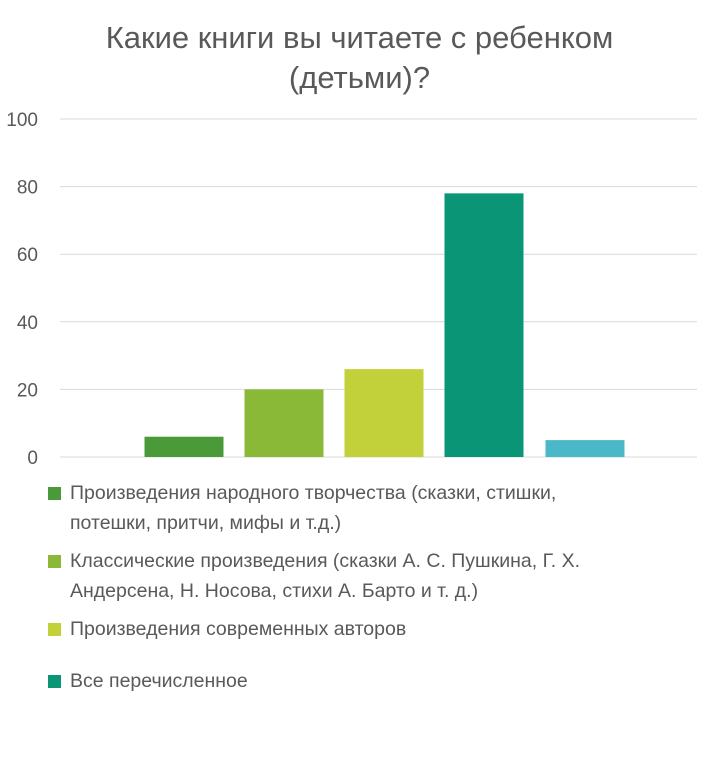 The height and width of the screenshot is (770, 719). I want to click on y-tick-label: 100, so click(22, 120).